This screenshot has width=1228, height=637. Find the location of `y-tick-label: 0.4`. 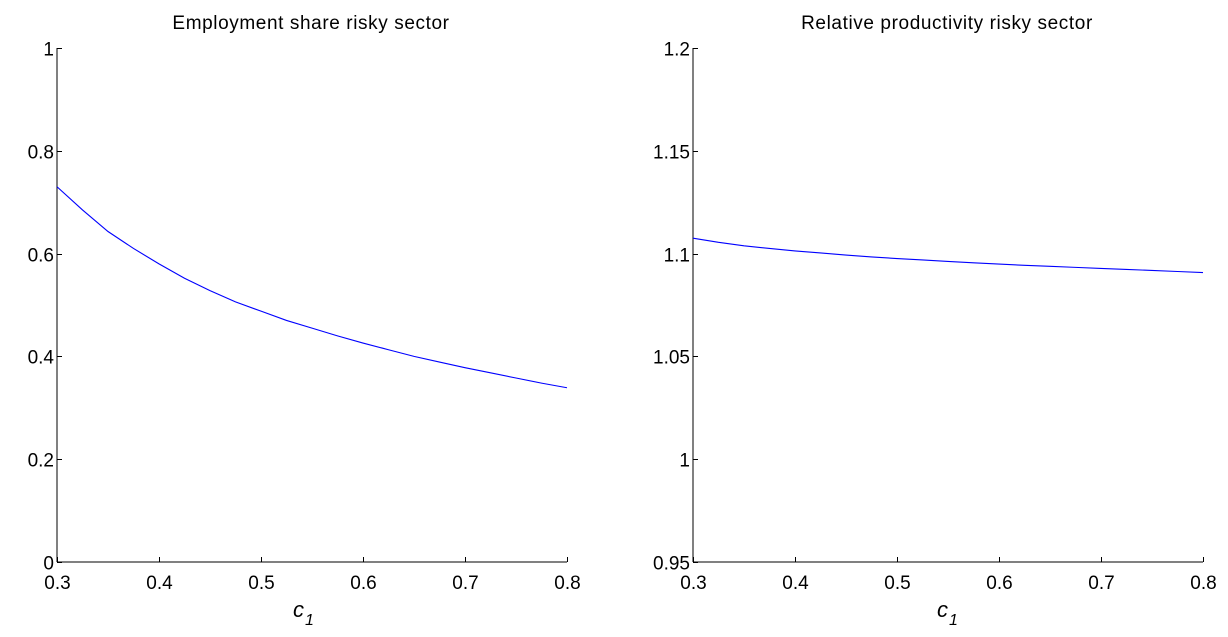

y-tick-label: 0.4 is located at coordinates (41, 358).